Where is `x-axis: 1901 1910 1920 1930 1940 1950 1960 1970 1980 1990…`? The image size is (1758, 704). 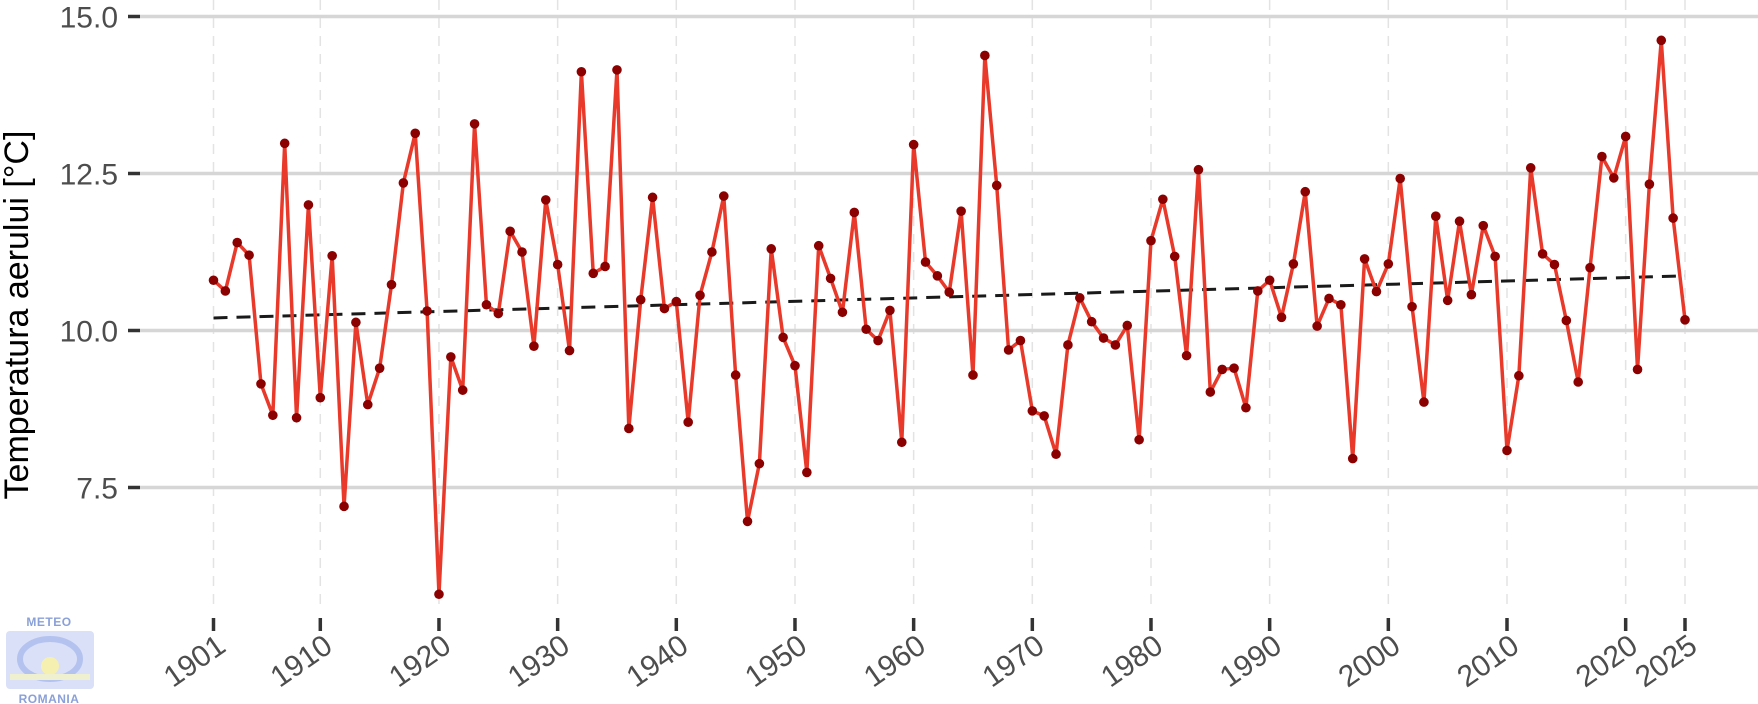 x-axis: 1901 1910 1920 1930 1940 1950 1960 1970 1980 1990… is located at coordinates (930, 656).